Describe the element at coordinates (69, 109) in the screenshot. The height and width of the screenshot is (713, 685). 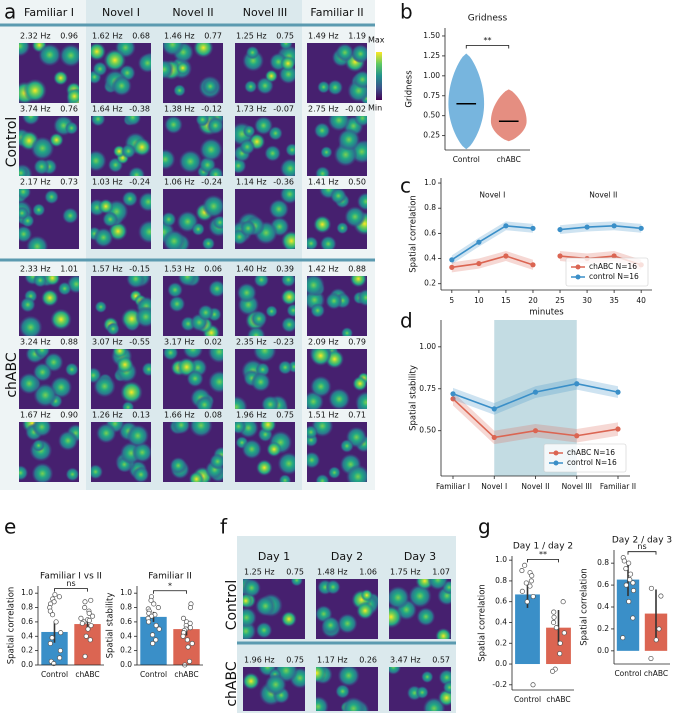
I see `grid-score: 0.76` at that location.